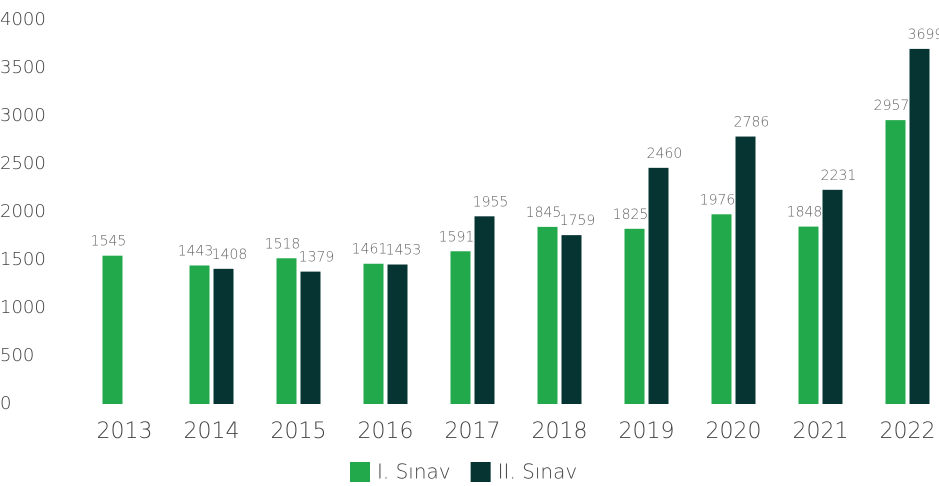 This screenshot has height=486, width=939. What do you see at coordinates (404, 251) in the screenshot?
I see `value-label: 1453` at bounding box center [404, 251].